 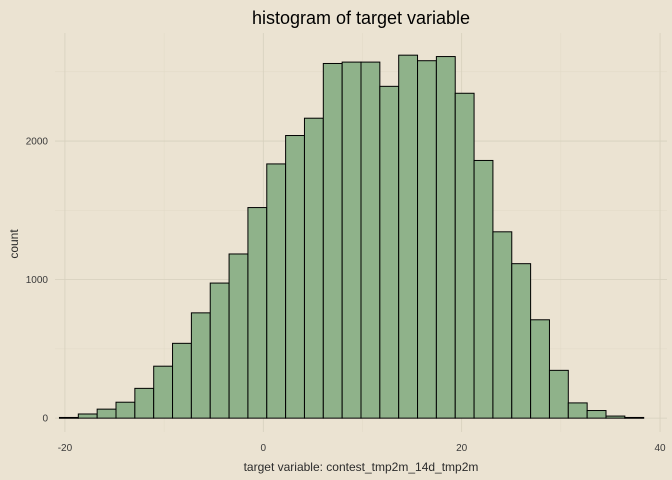 What do you see at coordinates (462, 448) in the screenshot?
I see `x-tick-label: 20` at bounding box center [462, 448].